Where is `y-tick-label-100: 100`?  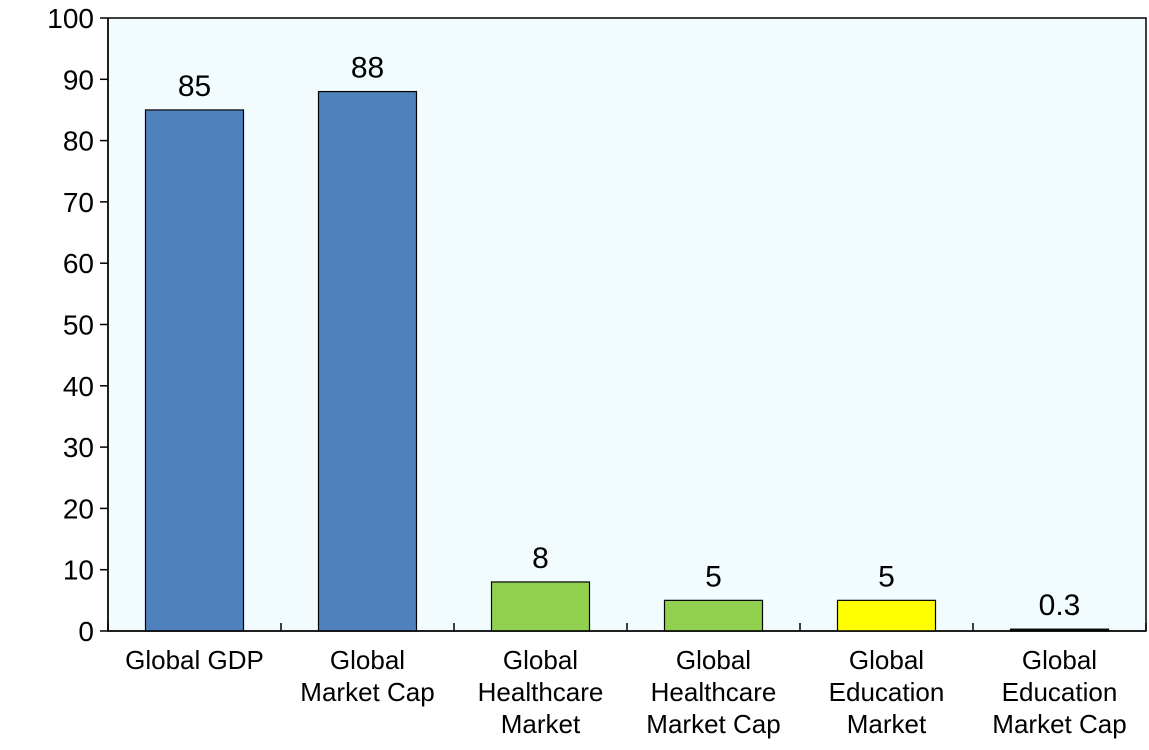
y-tick-label-100: 100 is located at coordinates (70, 18).